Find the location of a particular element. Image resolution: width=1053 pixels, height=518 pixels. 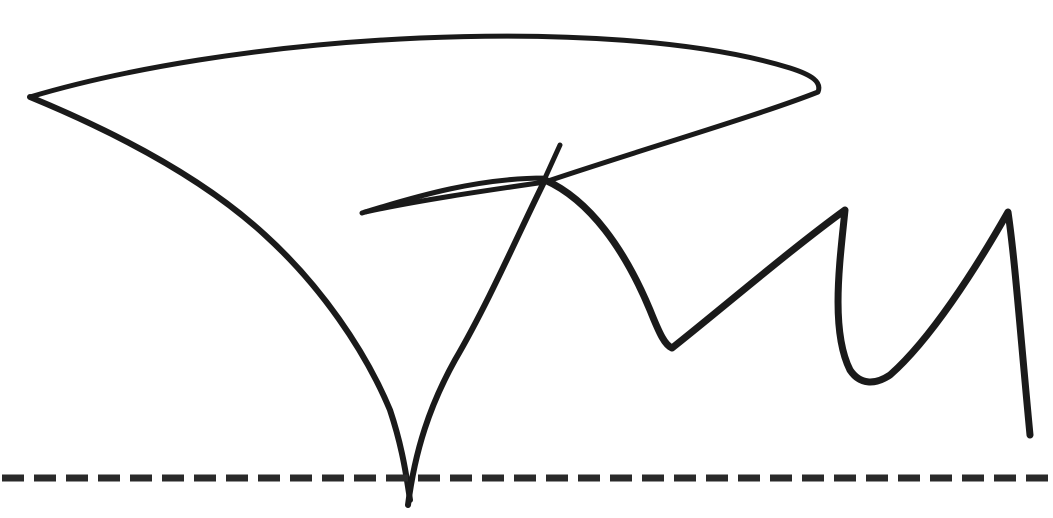

signature-cross-stroke is located at coordinates (461, 179).